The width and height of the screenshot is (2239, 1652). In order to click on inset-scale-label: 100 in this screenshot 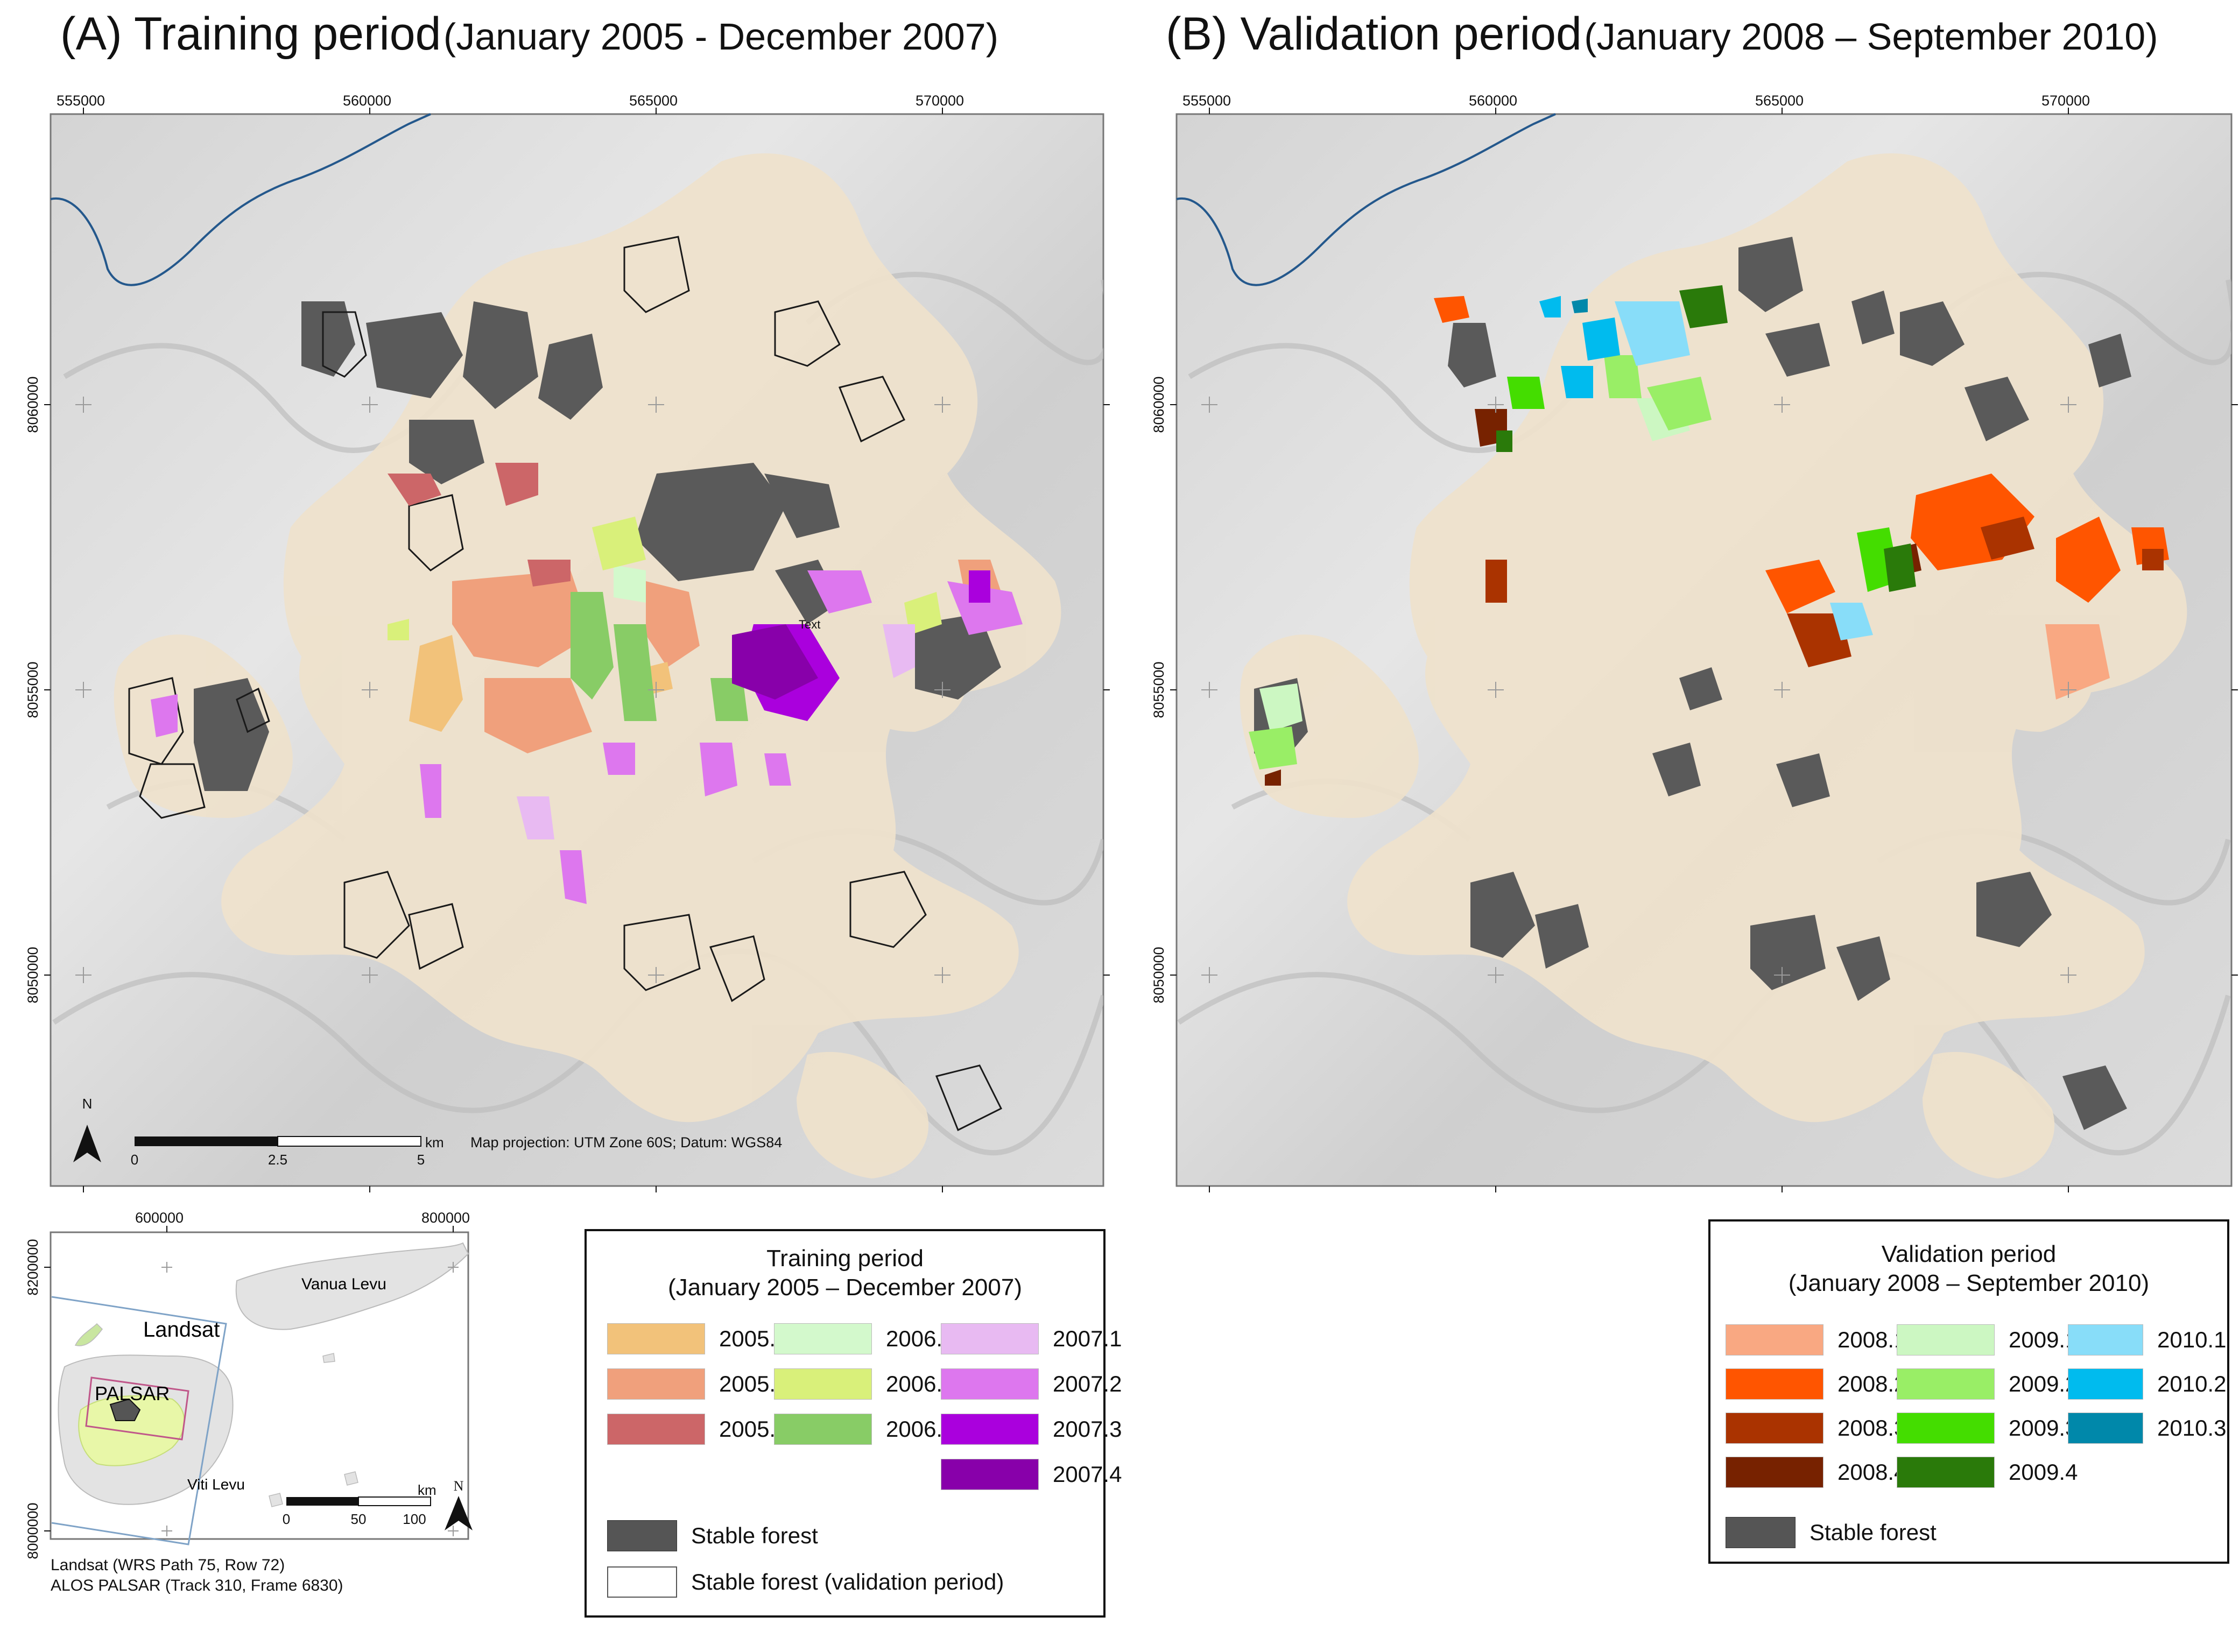, I will do `click(414, 1519)`.